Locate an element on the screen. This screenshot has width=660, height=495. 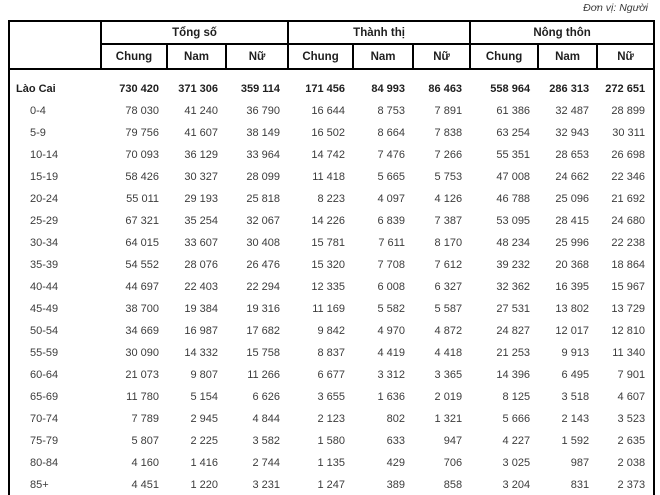
row-label: 10-14 is located at coordinates (44, 155).